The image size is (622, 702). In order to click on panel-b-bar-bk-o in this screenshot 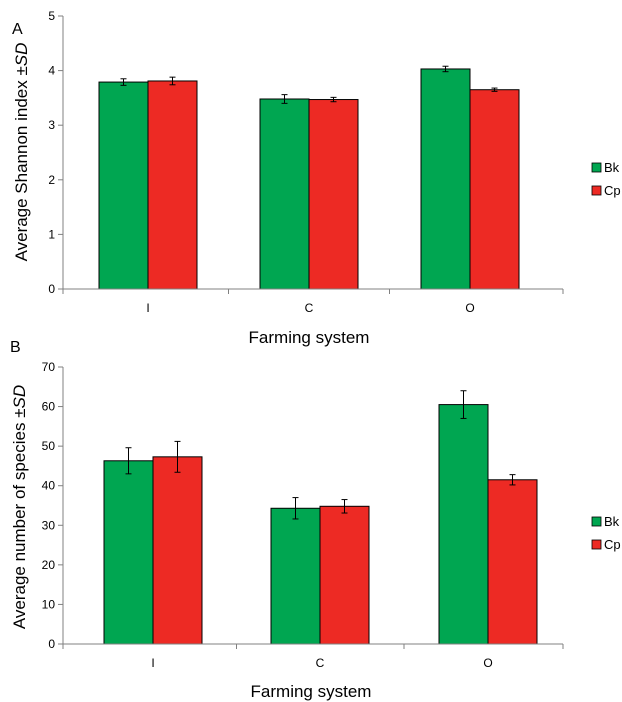, I will do `click(463, 524)`.